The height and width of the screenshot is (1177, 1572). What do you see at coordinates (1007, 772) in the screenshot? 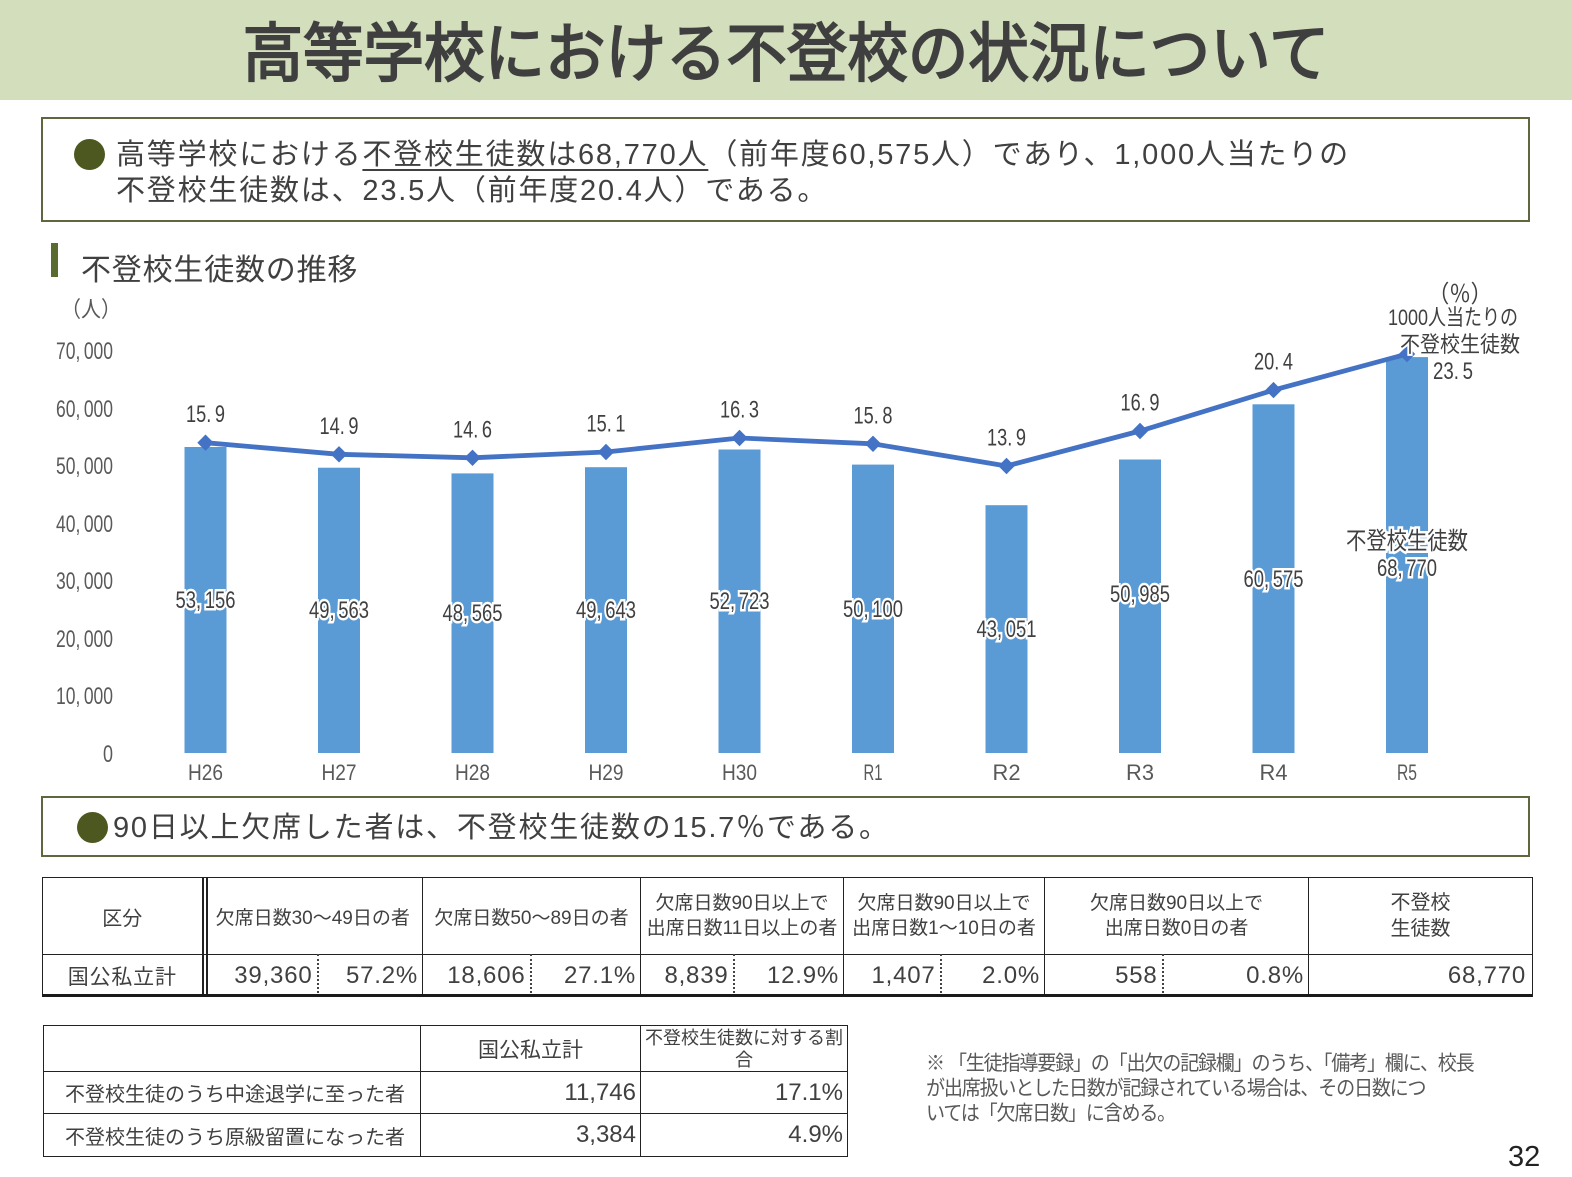
I see `svg-text: R2` at bounding box center [1007, 772].